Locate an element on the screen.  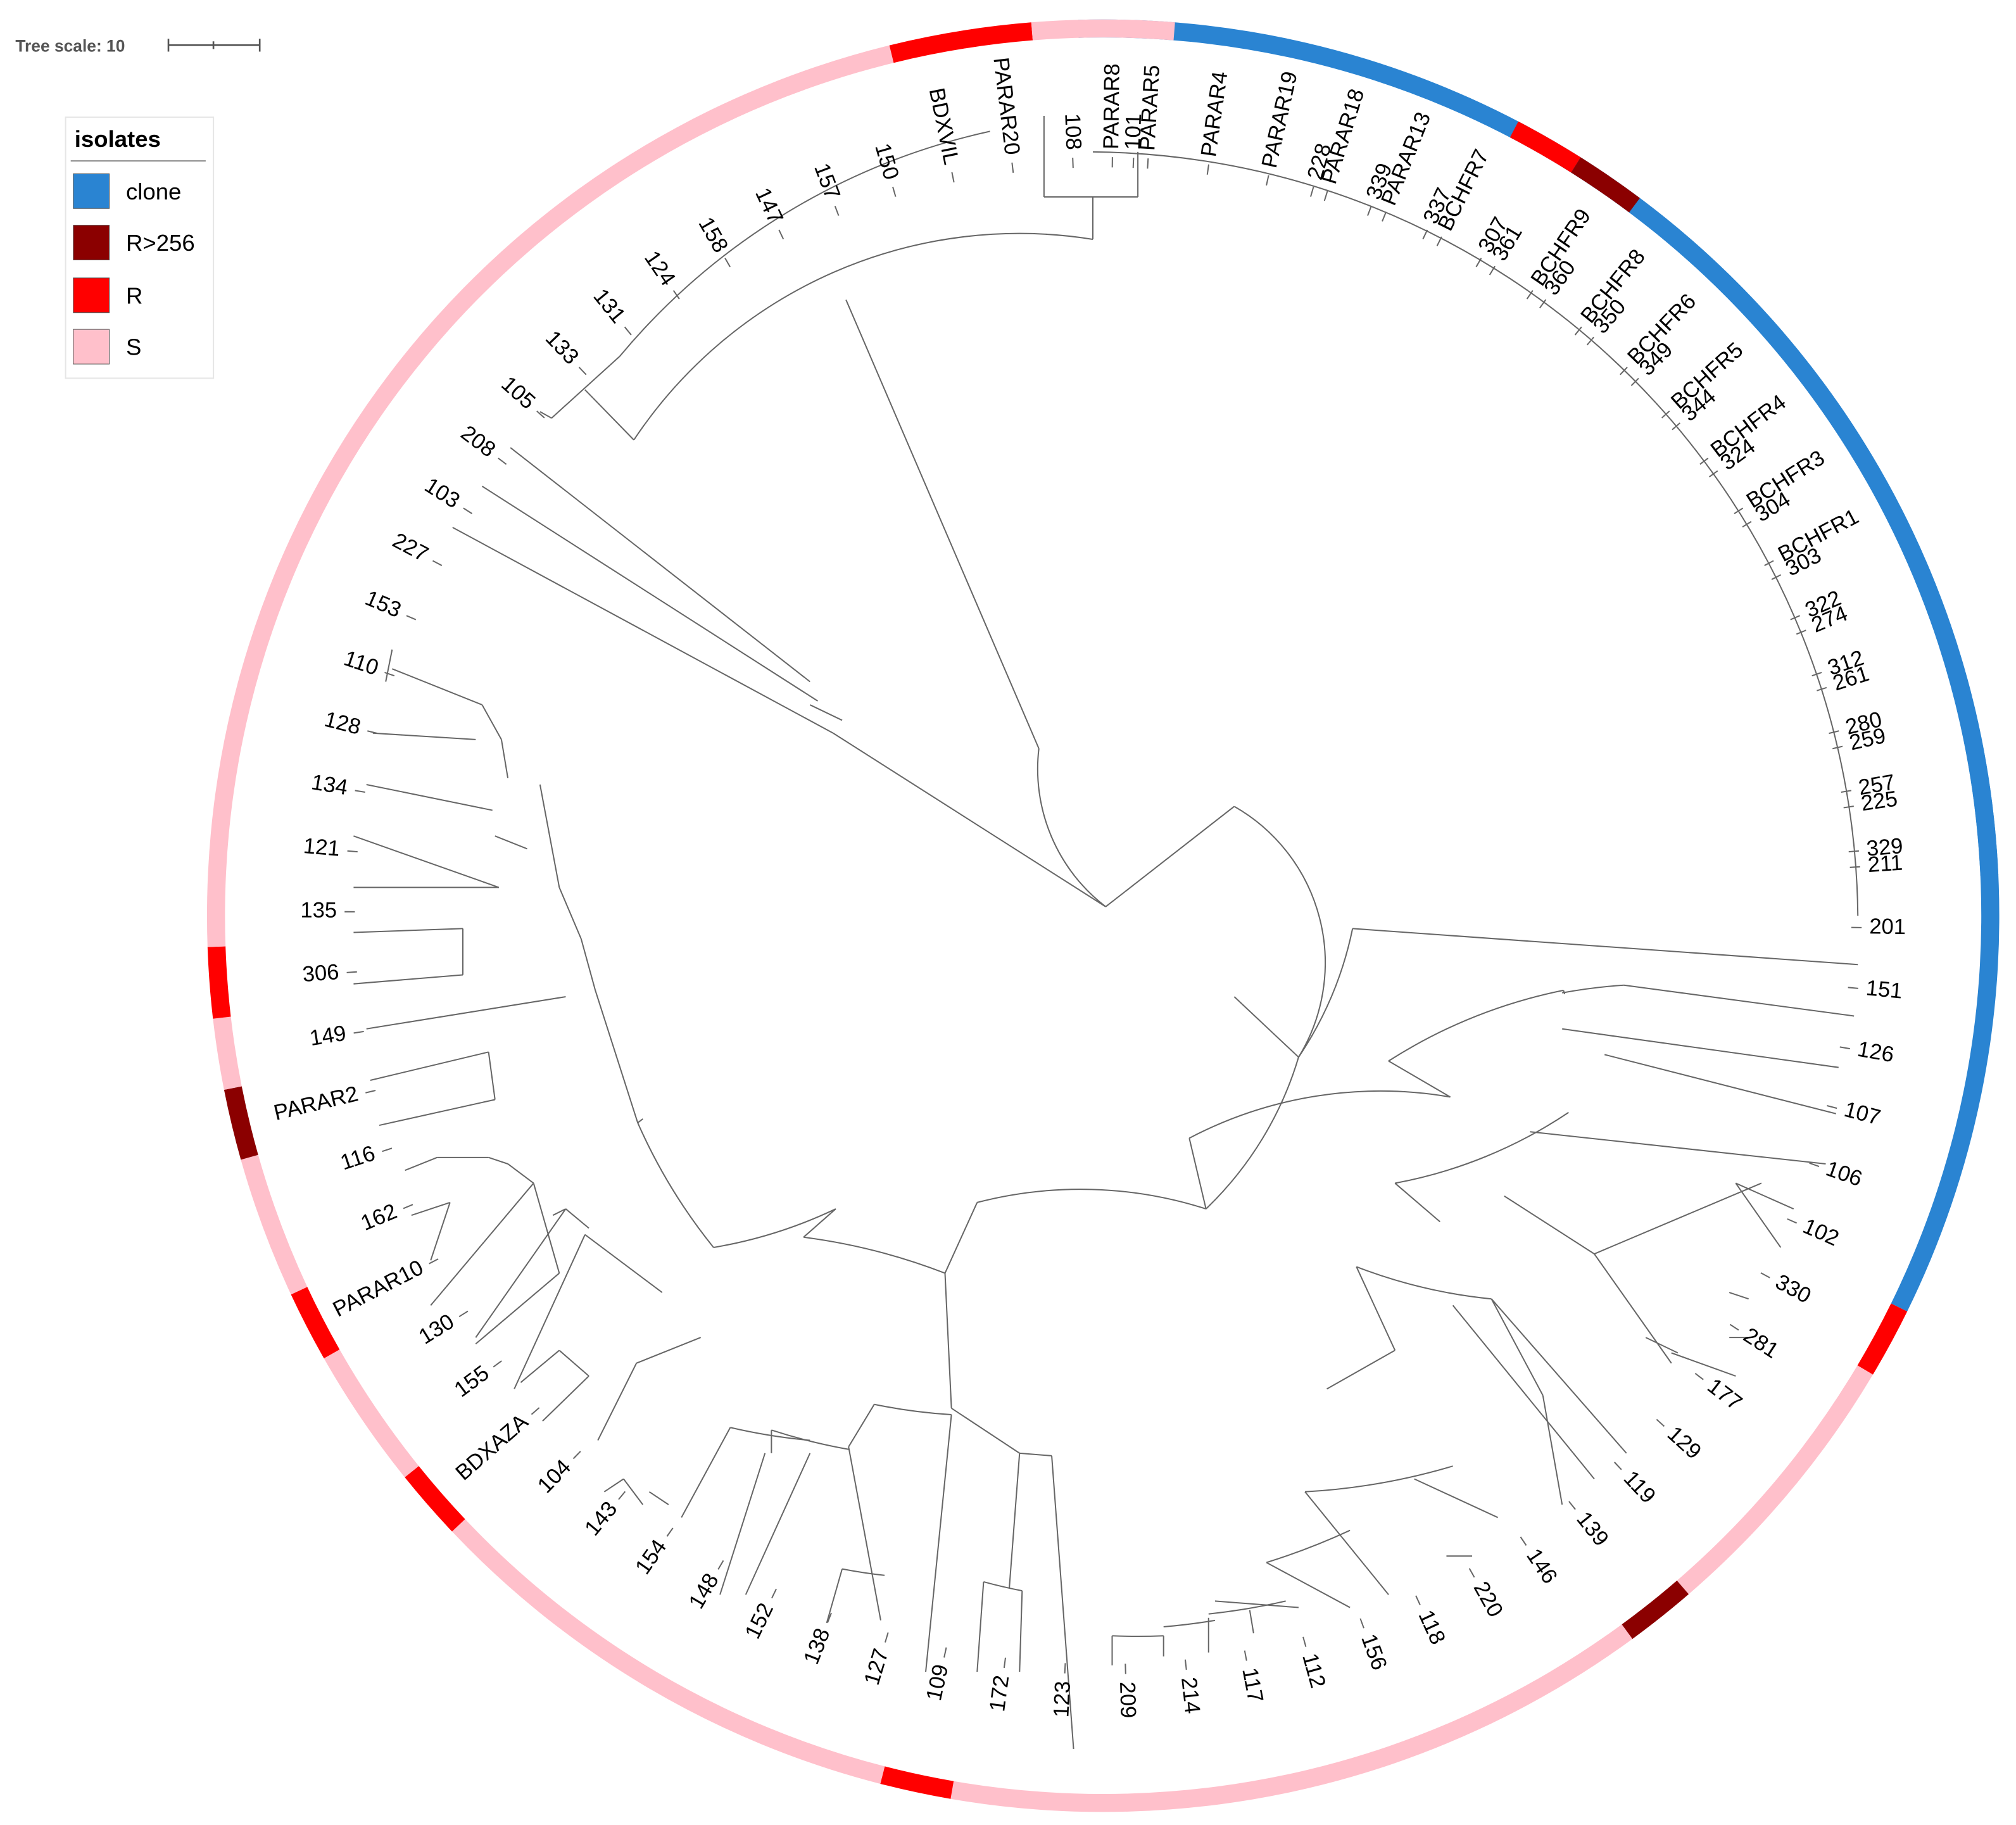
leaf-label: 153 is located at coordinates (383, 604).